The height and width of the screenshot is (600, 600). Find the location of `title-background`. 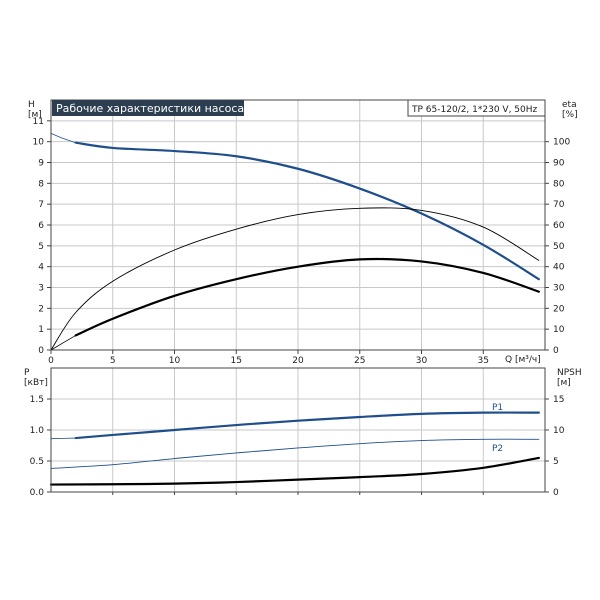

title-background is located at coordinates (148, 108).